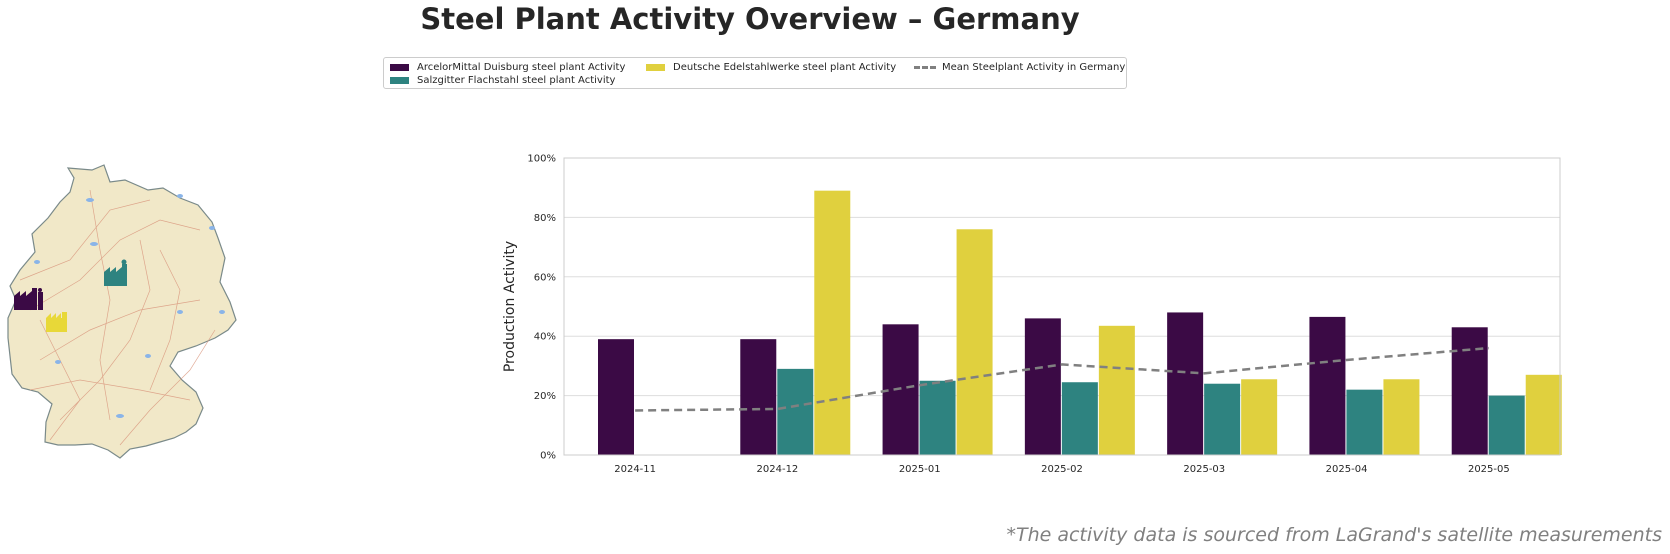 The width and height of the screenshot is (1670, 554). Describe the element at coordinates (750, 19) in the screenshot. I see `page-title: Steel Plant Activity Overview – Germany` at that location.